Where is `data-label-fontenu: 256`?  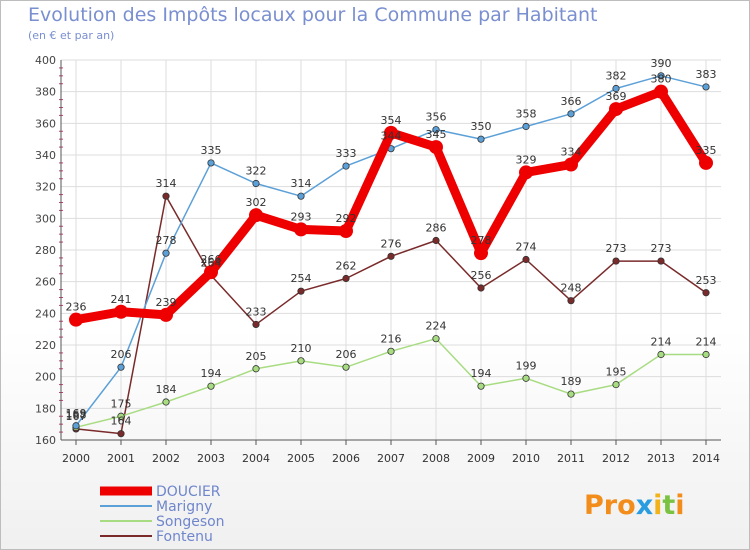 data-label-fontenu: 256 is located at coordinates (481, 275).